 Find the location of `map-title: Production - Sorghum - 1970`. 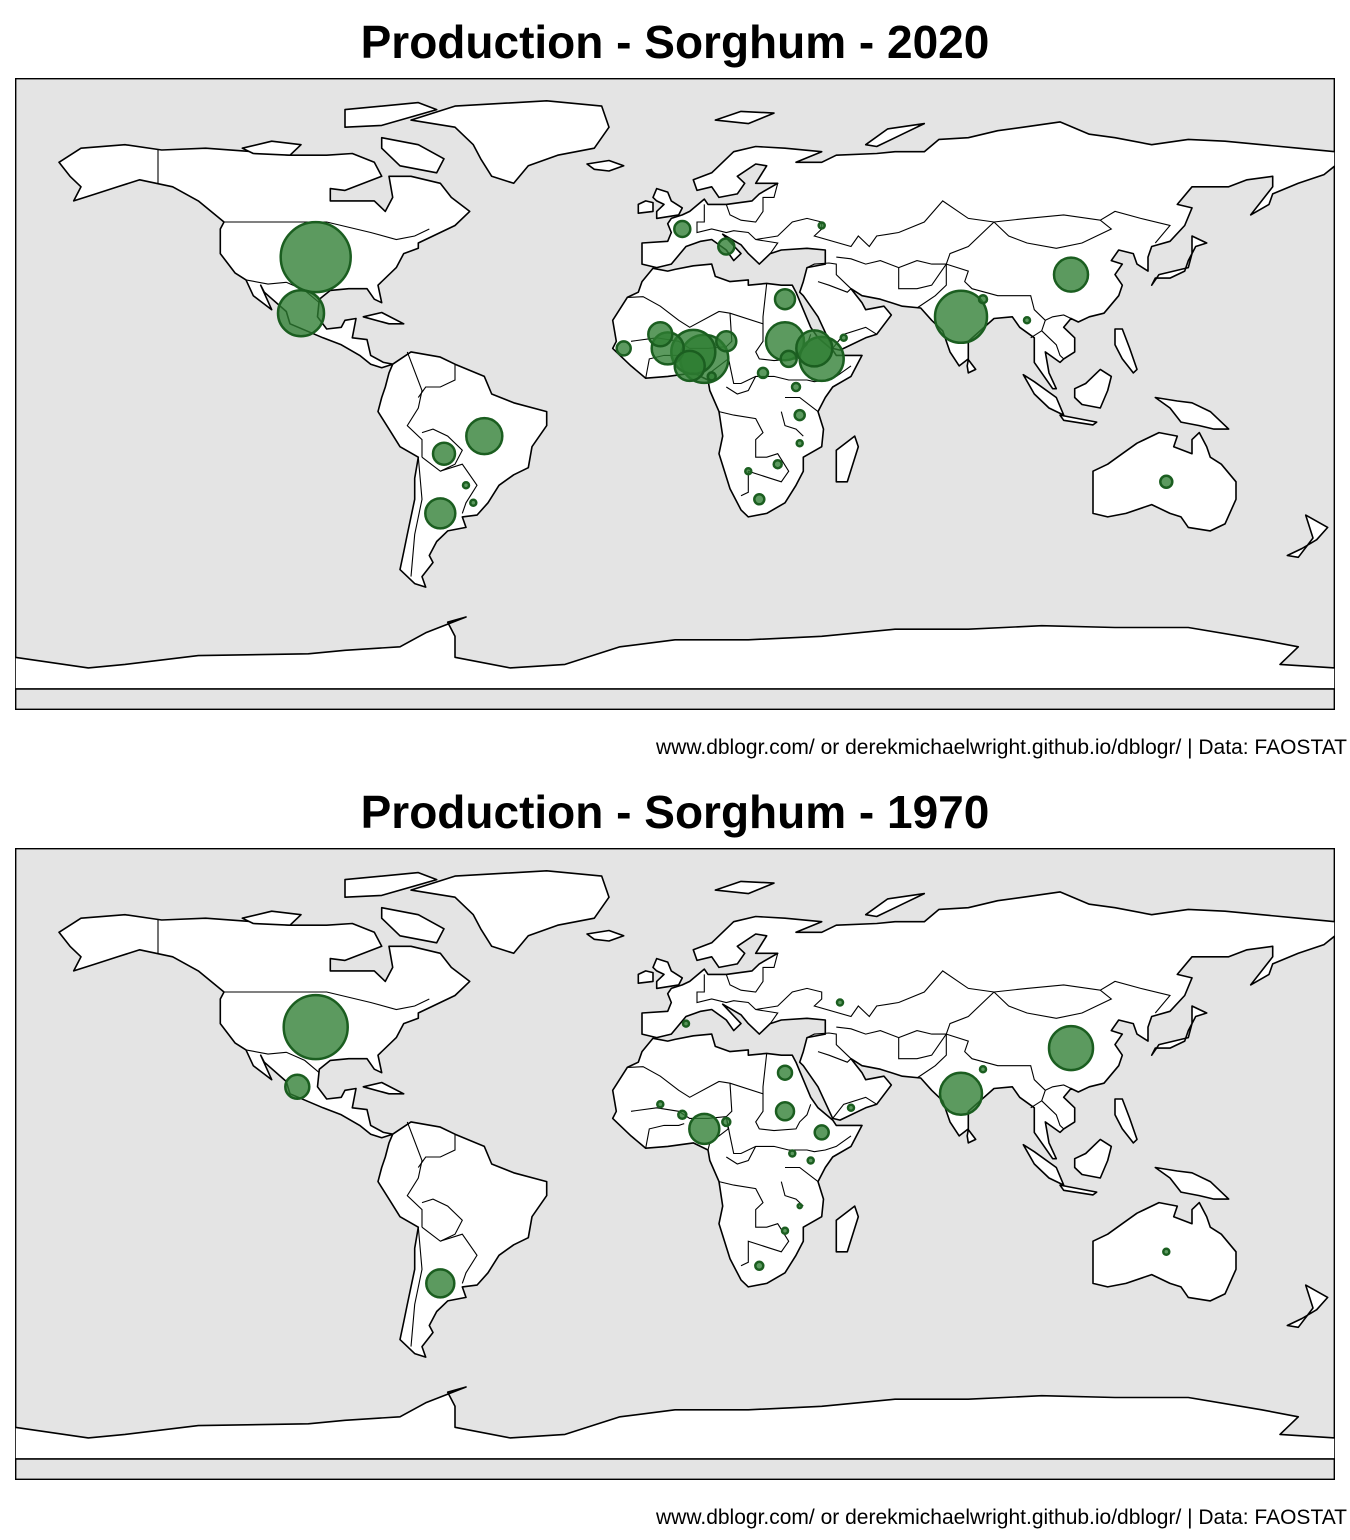

map-title: Production - Sorghum - 1970 is located at coordinates (675, 812).